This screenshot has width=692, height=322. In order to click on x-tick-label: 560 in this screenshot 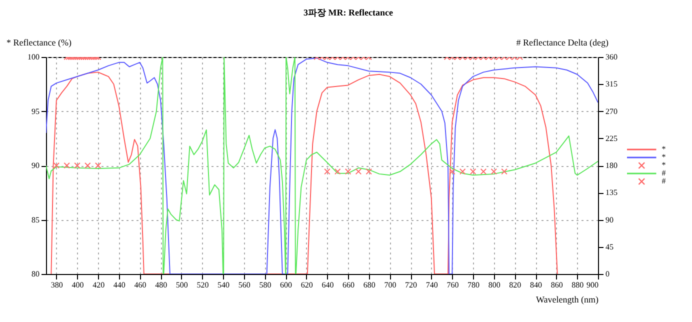, I will do `click(244, 285)`.